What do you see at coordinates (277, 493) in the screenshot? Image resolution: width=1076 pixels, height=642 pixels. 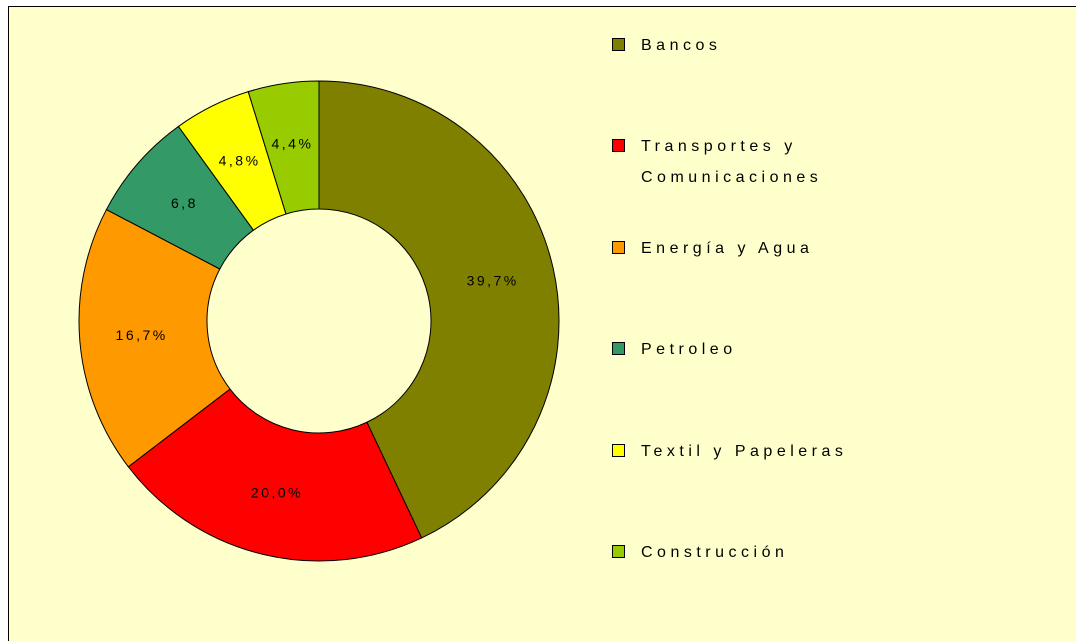 I see `data-label: 20,0%` at bounding box center [277, 493].